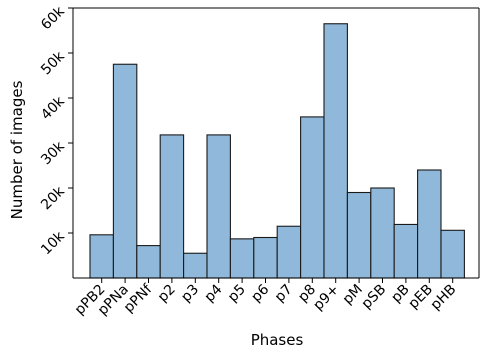  Describe the element at coordinates (218, 206) in the screenshot. I see `bar-p4` at that location.